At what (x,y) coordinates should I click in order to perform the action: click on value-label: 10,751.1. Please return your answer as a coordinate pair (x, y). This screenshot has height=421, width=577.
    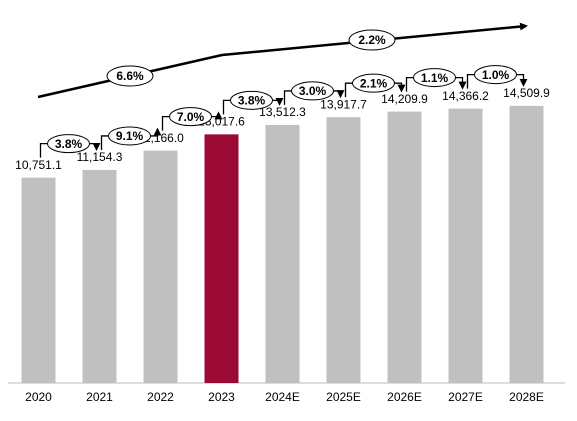
    Looking at the image, I should click on (38, 165).